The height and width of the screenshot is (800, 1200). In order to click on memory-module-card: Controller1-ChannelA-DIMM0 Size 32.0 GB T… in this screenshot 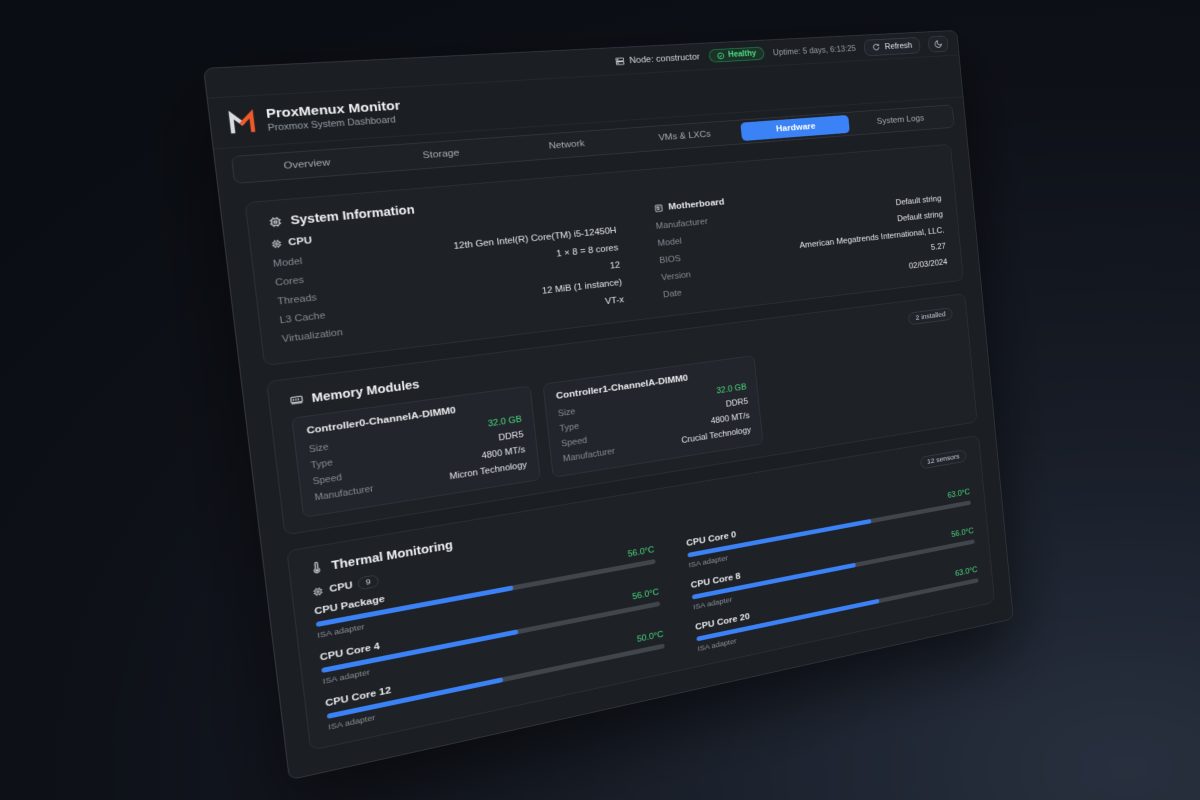, I will do `click(653, 416)`.